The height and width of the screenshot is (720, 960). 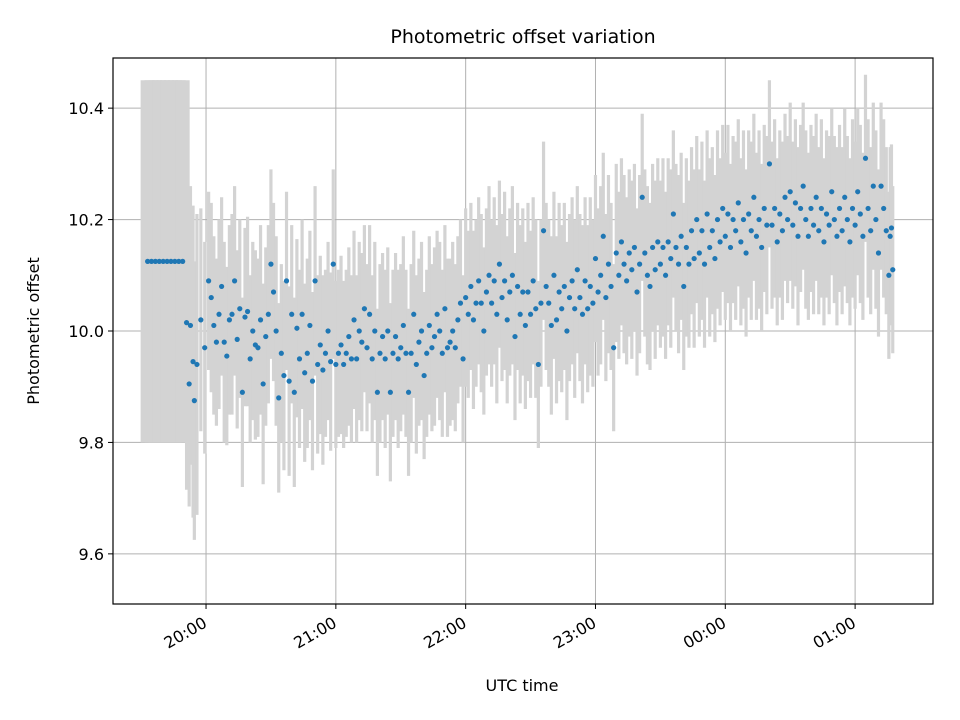 What do you see at coordinates (91, 442) in the screenshot?
I see `y-tick-label: 9.8` at bounding box center [91, 442].